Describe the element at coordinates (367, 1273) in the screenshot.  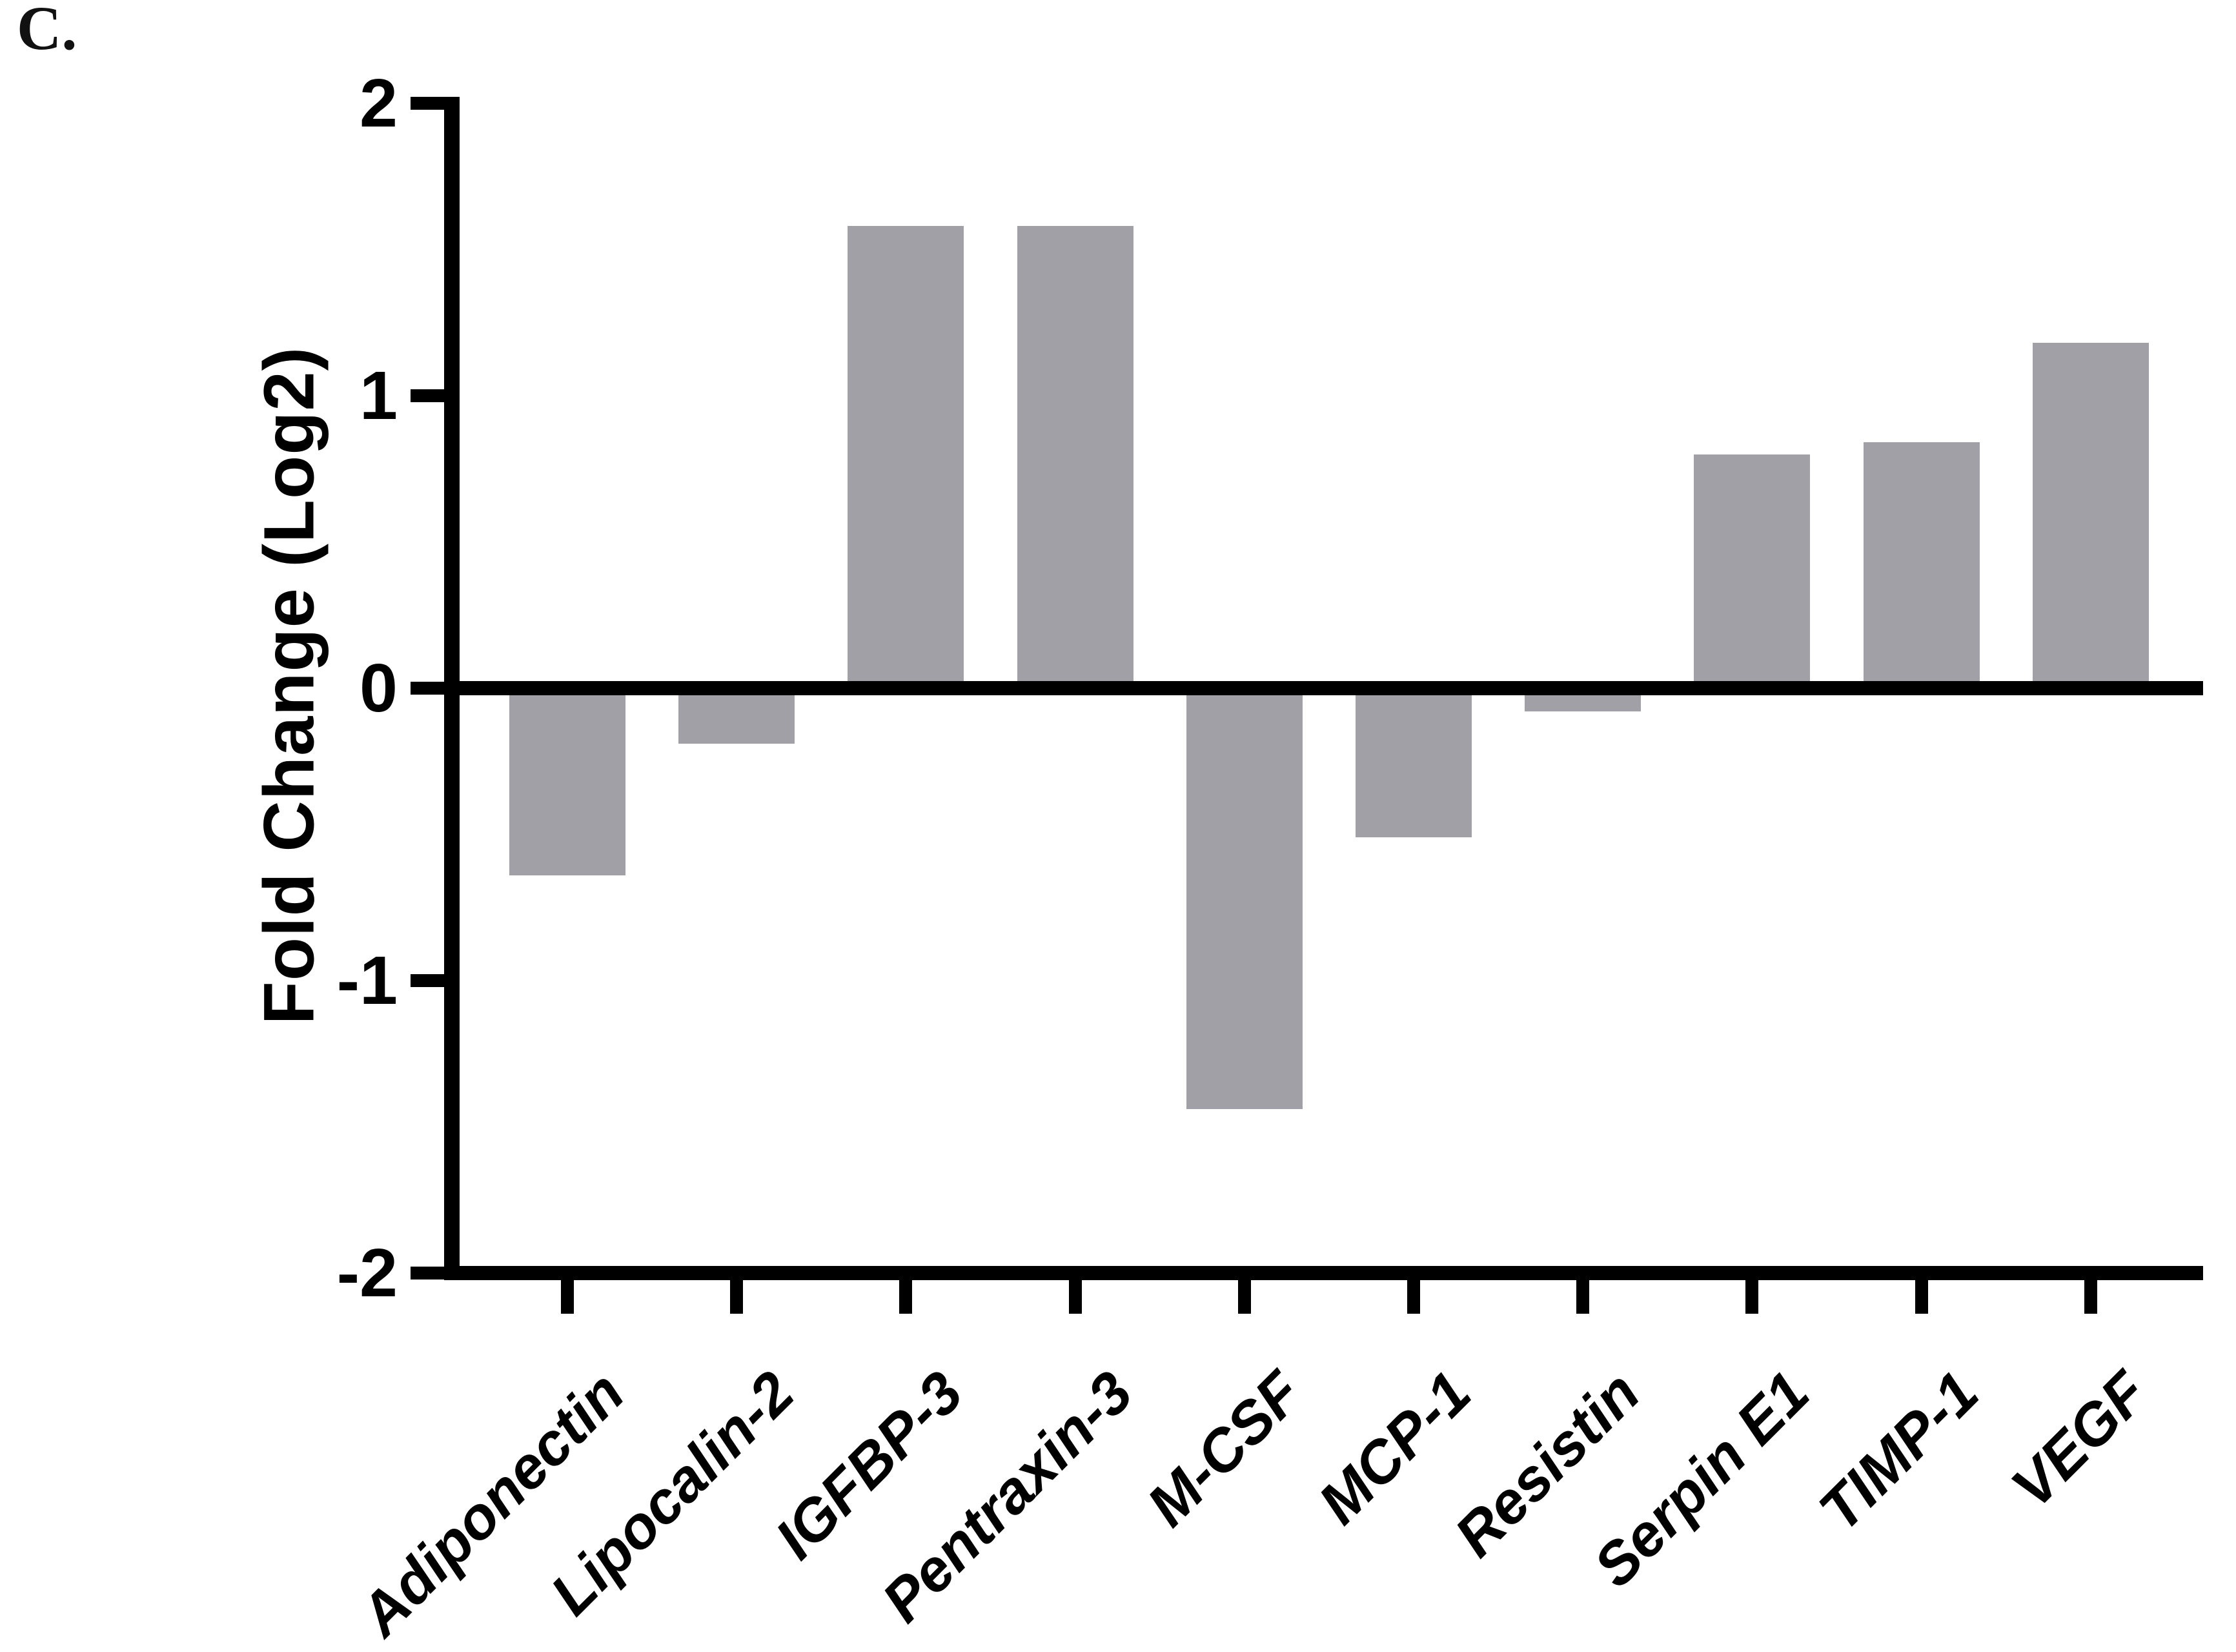
I see `y-tick-label: -2` at that location.